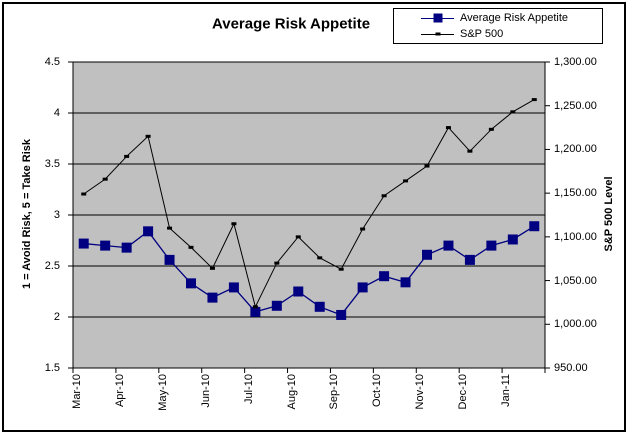 The height and width of the screenshot is (440, 630). What do you see at coordinates (377, 391) in the screenshot?
I see `x-axis-tick-label: Oct-10` at bounding box center [377, 391].